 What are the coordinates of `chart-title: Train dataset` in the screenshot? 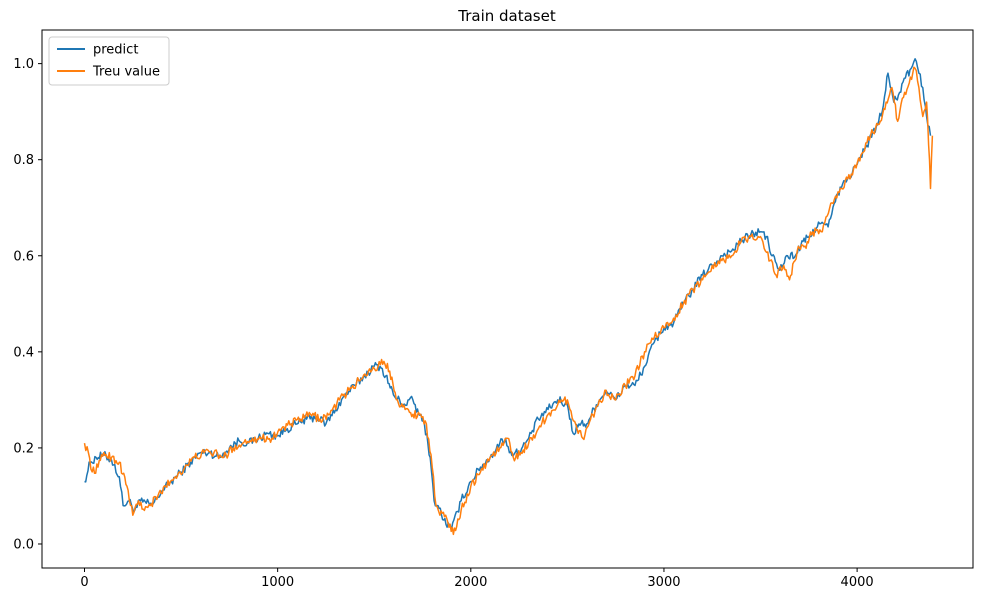 It's located at (506, 16).